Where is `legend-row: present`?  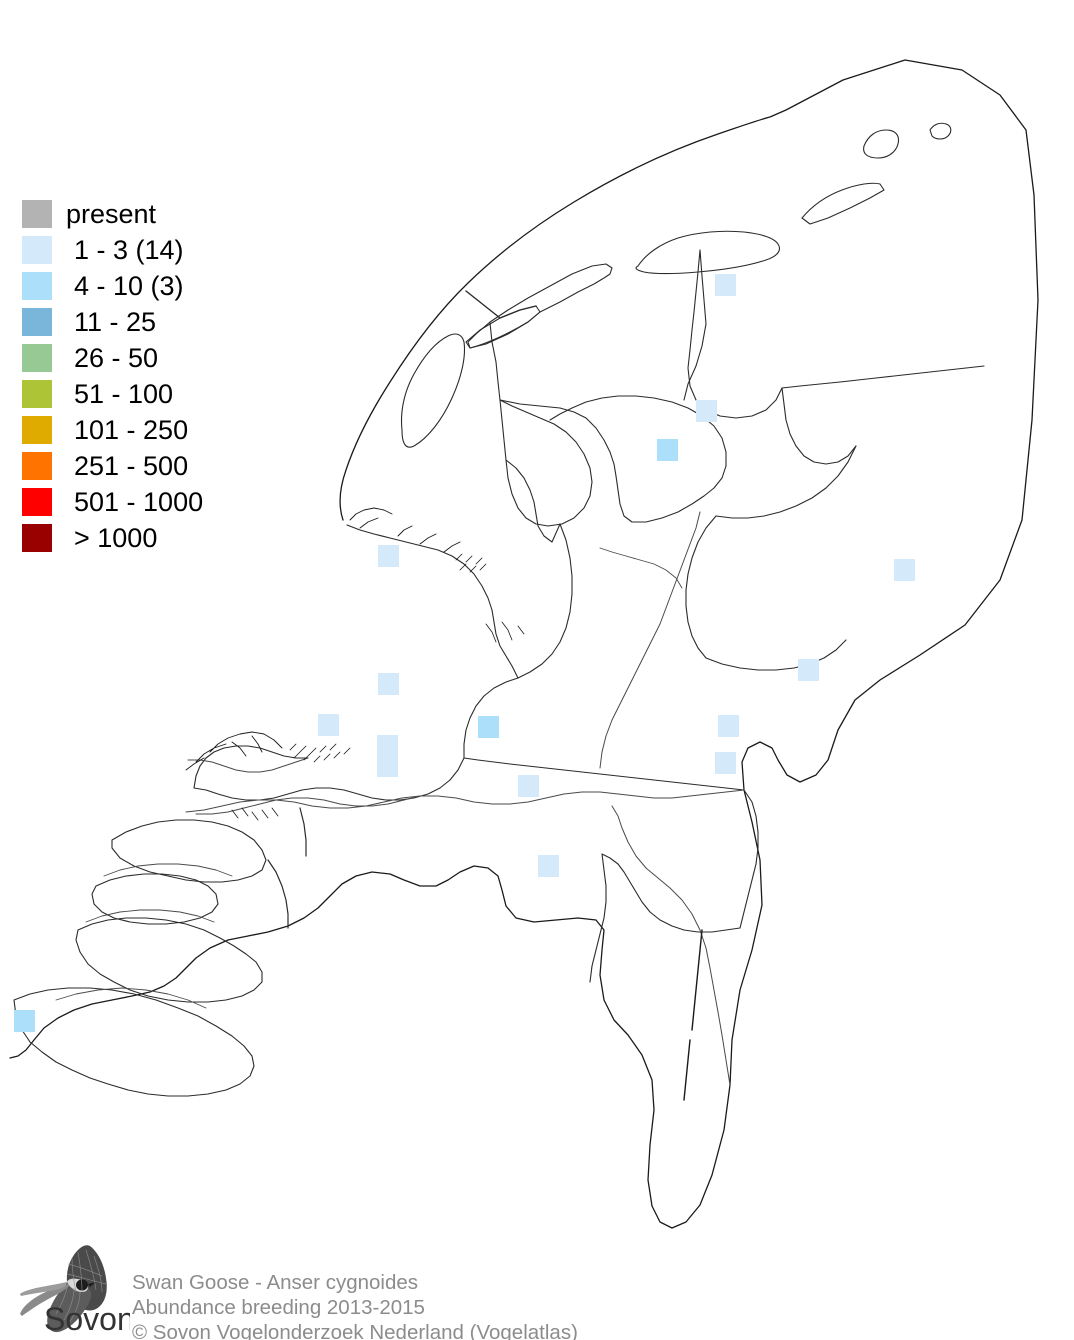
legend-row: present is located at coordinates (147, 214).